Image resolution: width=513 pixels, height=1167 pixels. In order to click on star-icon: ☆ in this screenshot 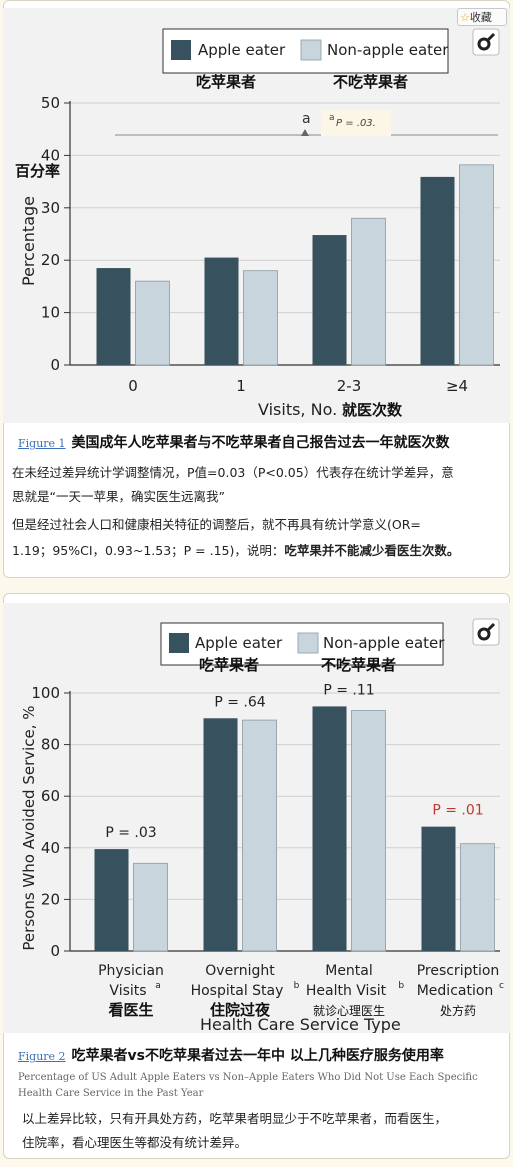, I will do `click(465, 17)`.